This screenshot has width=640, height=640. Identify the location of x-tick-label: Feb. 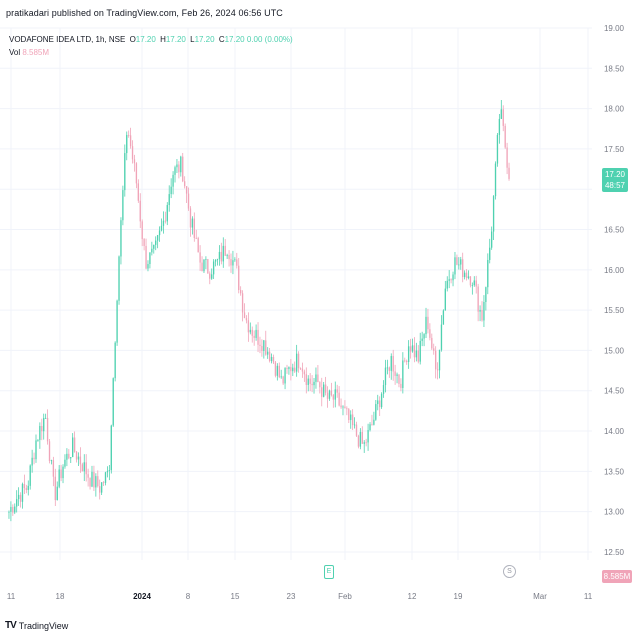
(345, 596).